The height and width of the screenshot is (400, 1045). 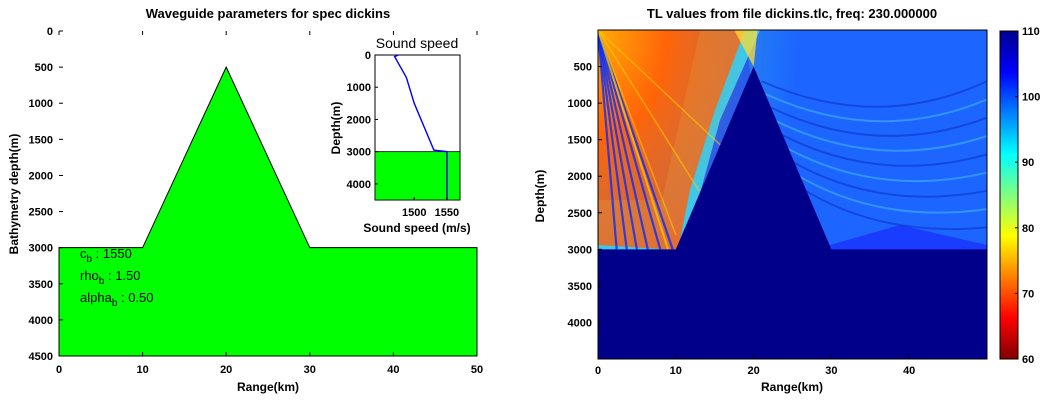 I want to click on seabed-parameters: cb : 1550 rhob : 1.50 alphab : 0.50, so click(x=117, y=277).